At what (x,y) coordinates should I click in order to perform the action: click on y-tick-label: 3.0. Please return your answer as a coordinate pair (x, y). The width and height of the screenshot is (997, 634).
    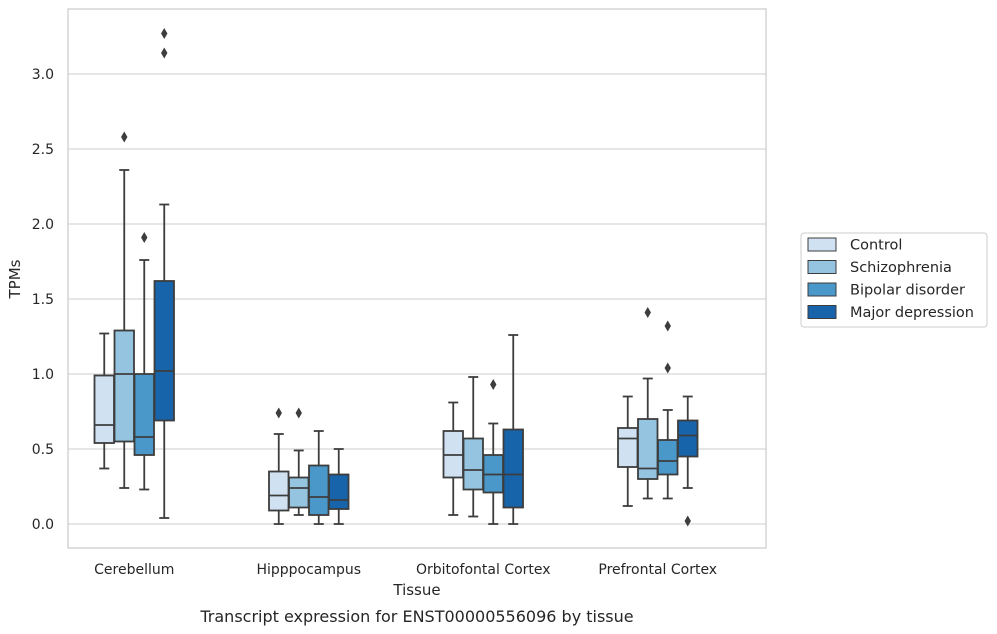
    Looking at the image, I should click on (43, 75).